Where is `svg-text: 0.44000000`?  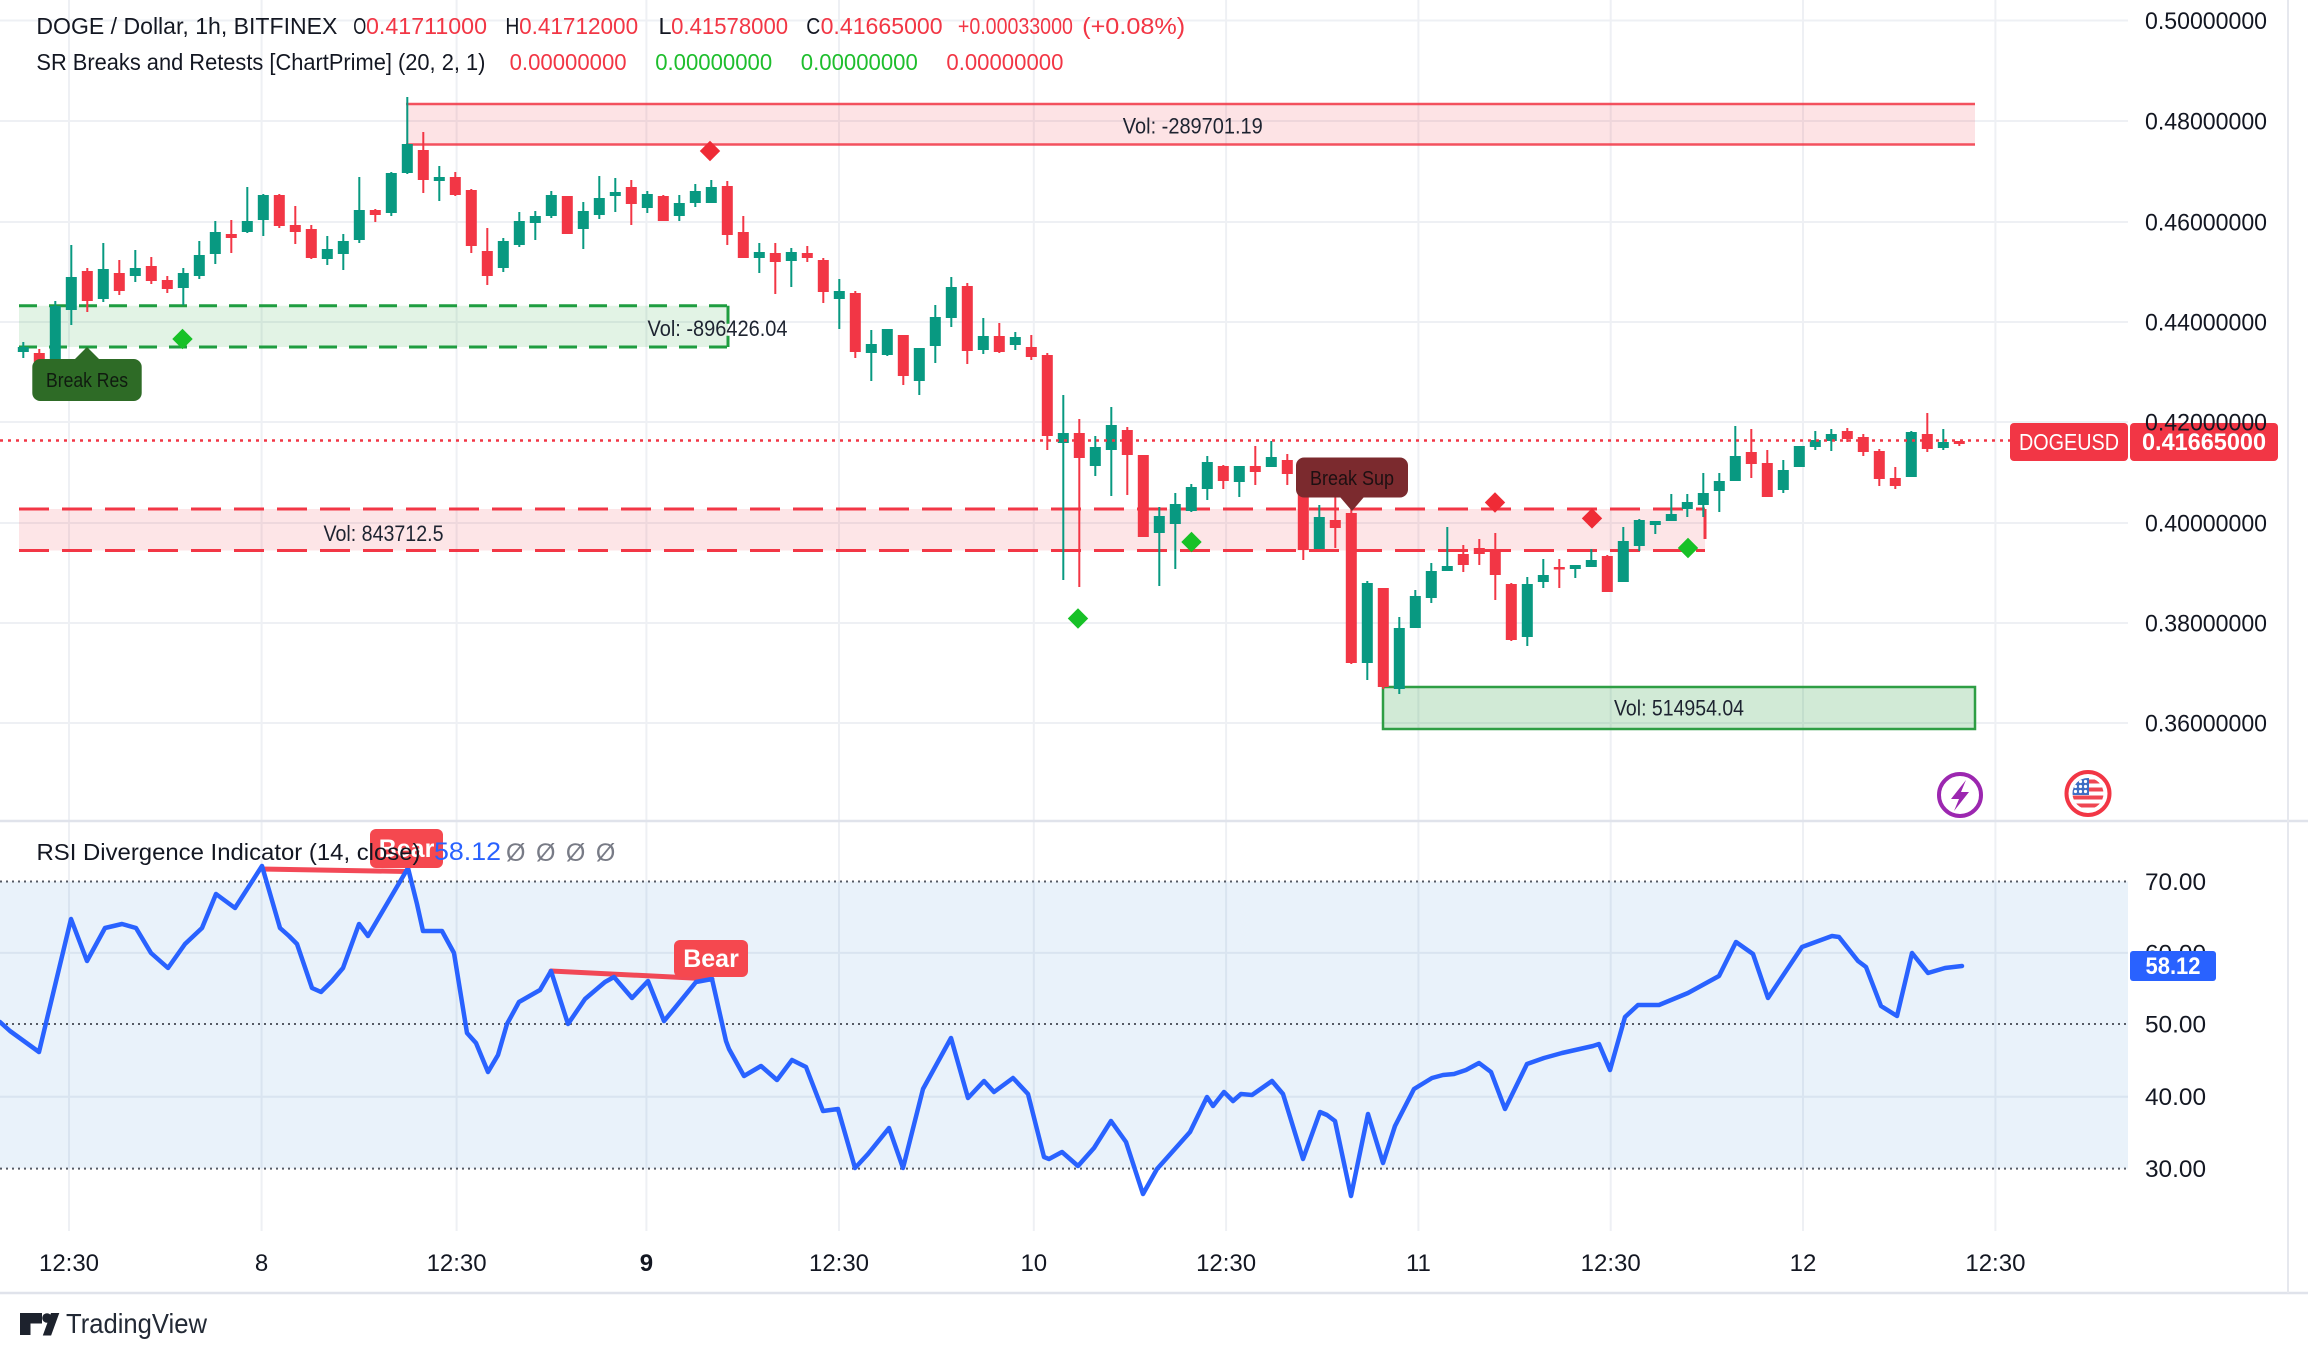
svg-text: 0.44000000 is located at coordinates (2206, 323).